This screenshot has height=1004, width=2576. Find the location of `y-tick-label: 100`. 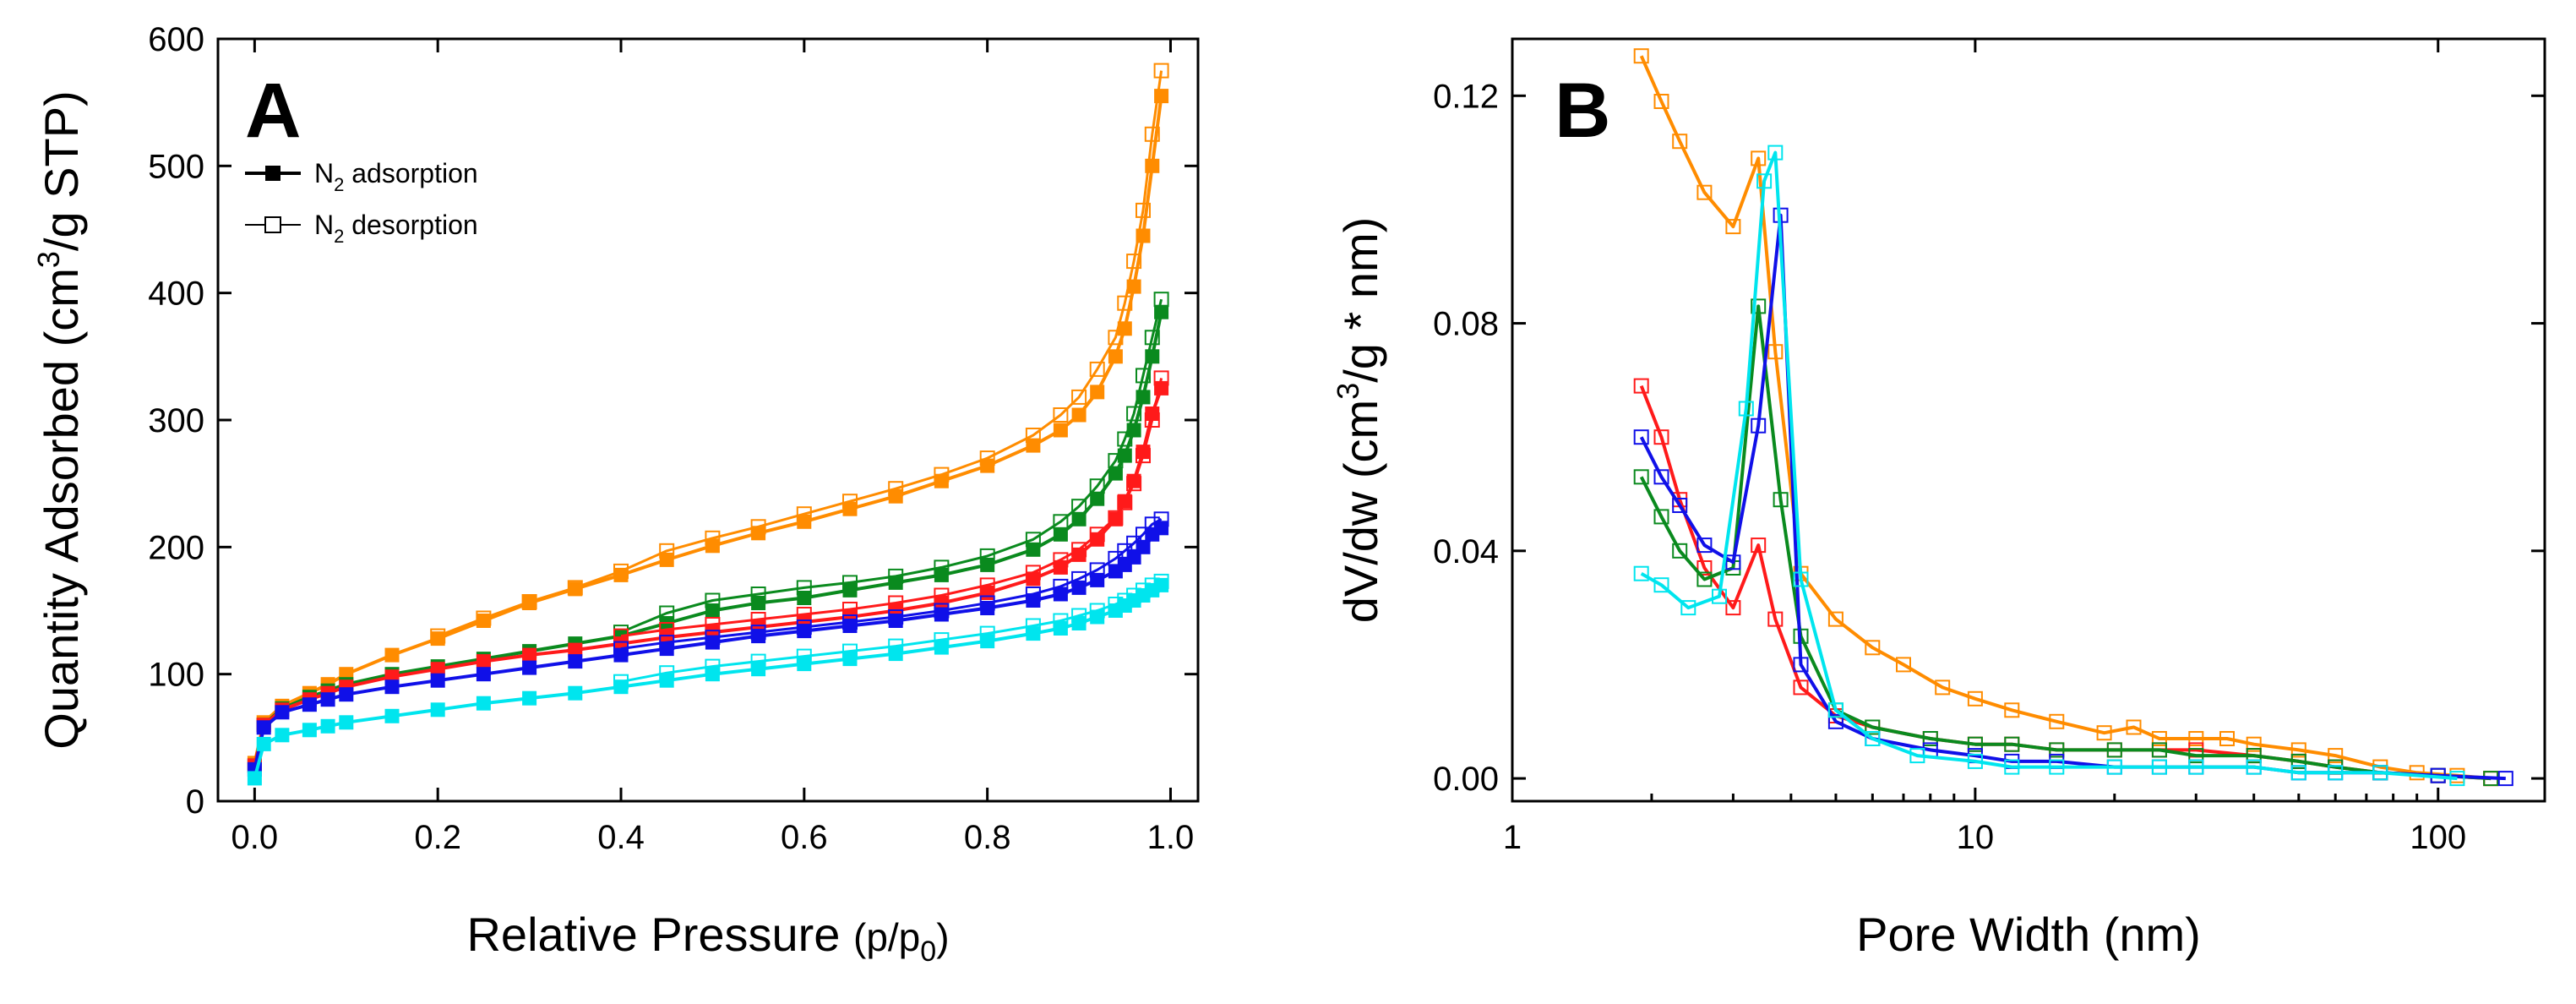

y-tick-label: 100 is located at coordinates (176, 676).